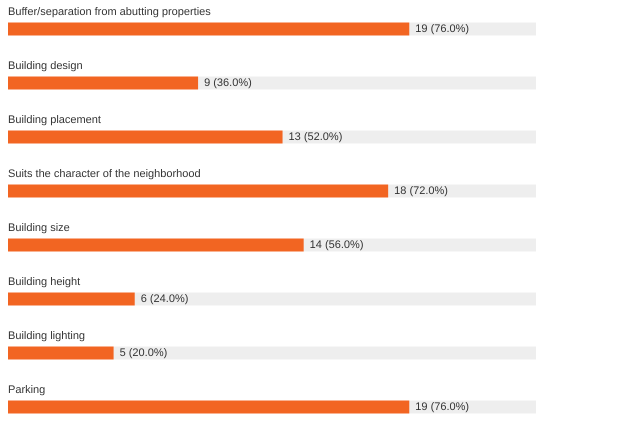  Describe the element at coordinates (39, 228) in the screenshot. I see `y-tick-label: Building size` at that location.